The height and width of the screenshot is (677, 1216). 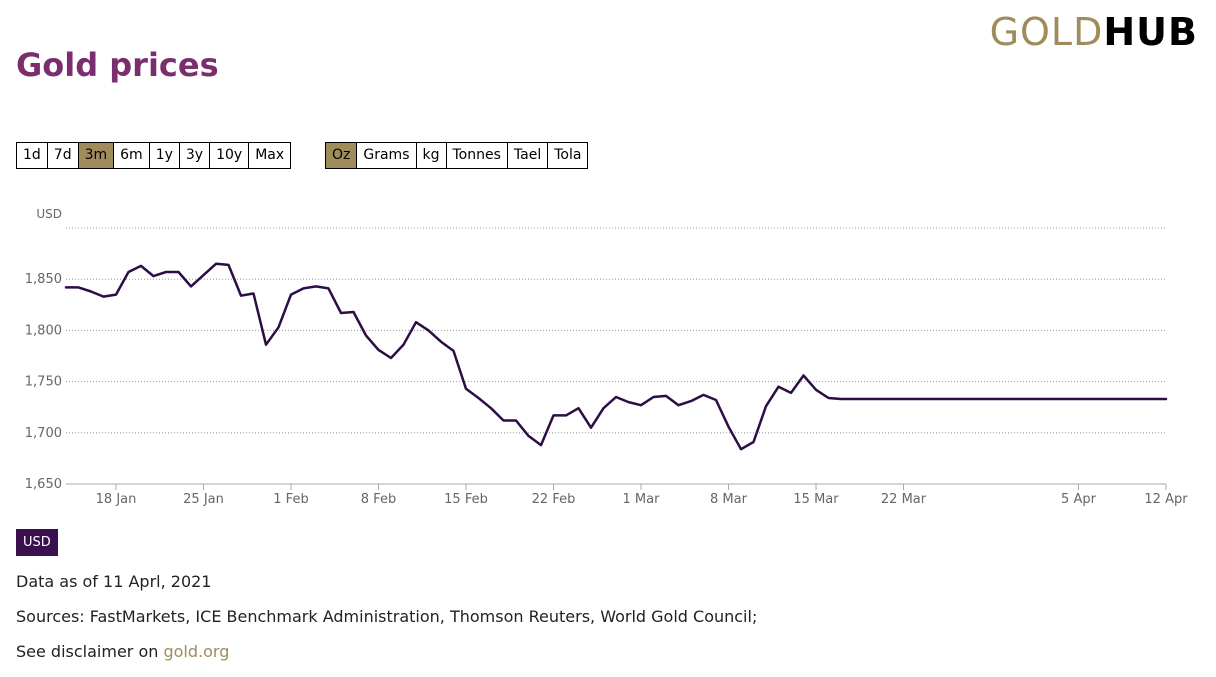 What do you see at coordinates (43, 433) in the screenshot?
I see `y-tick-label: 1,700` at bounding box center [43, 433].